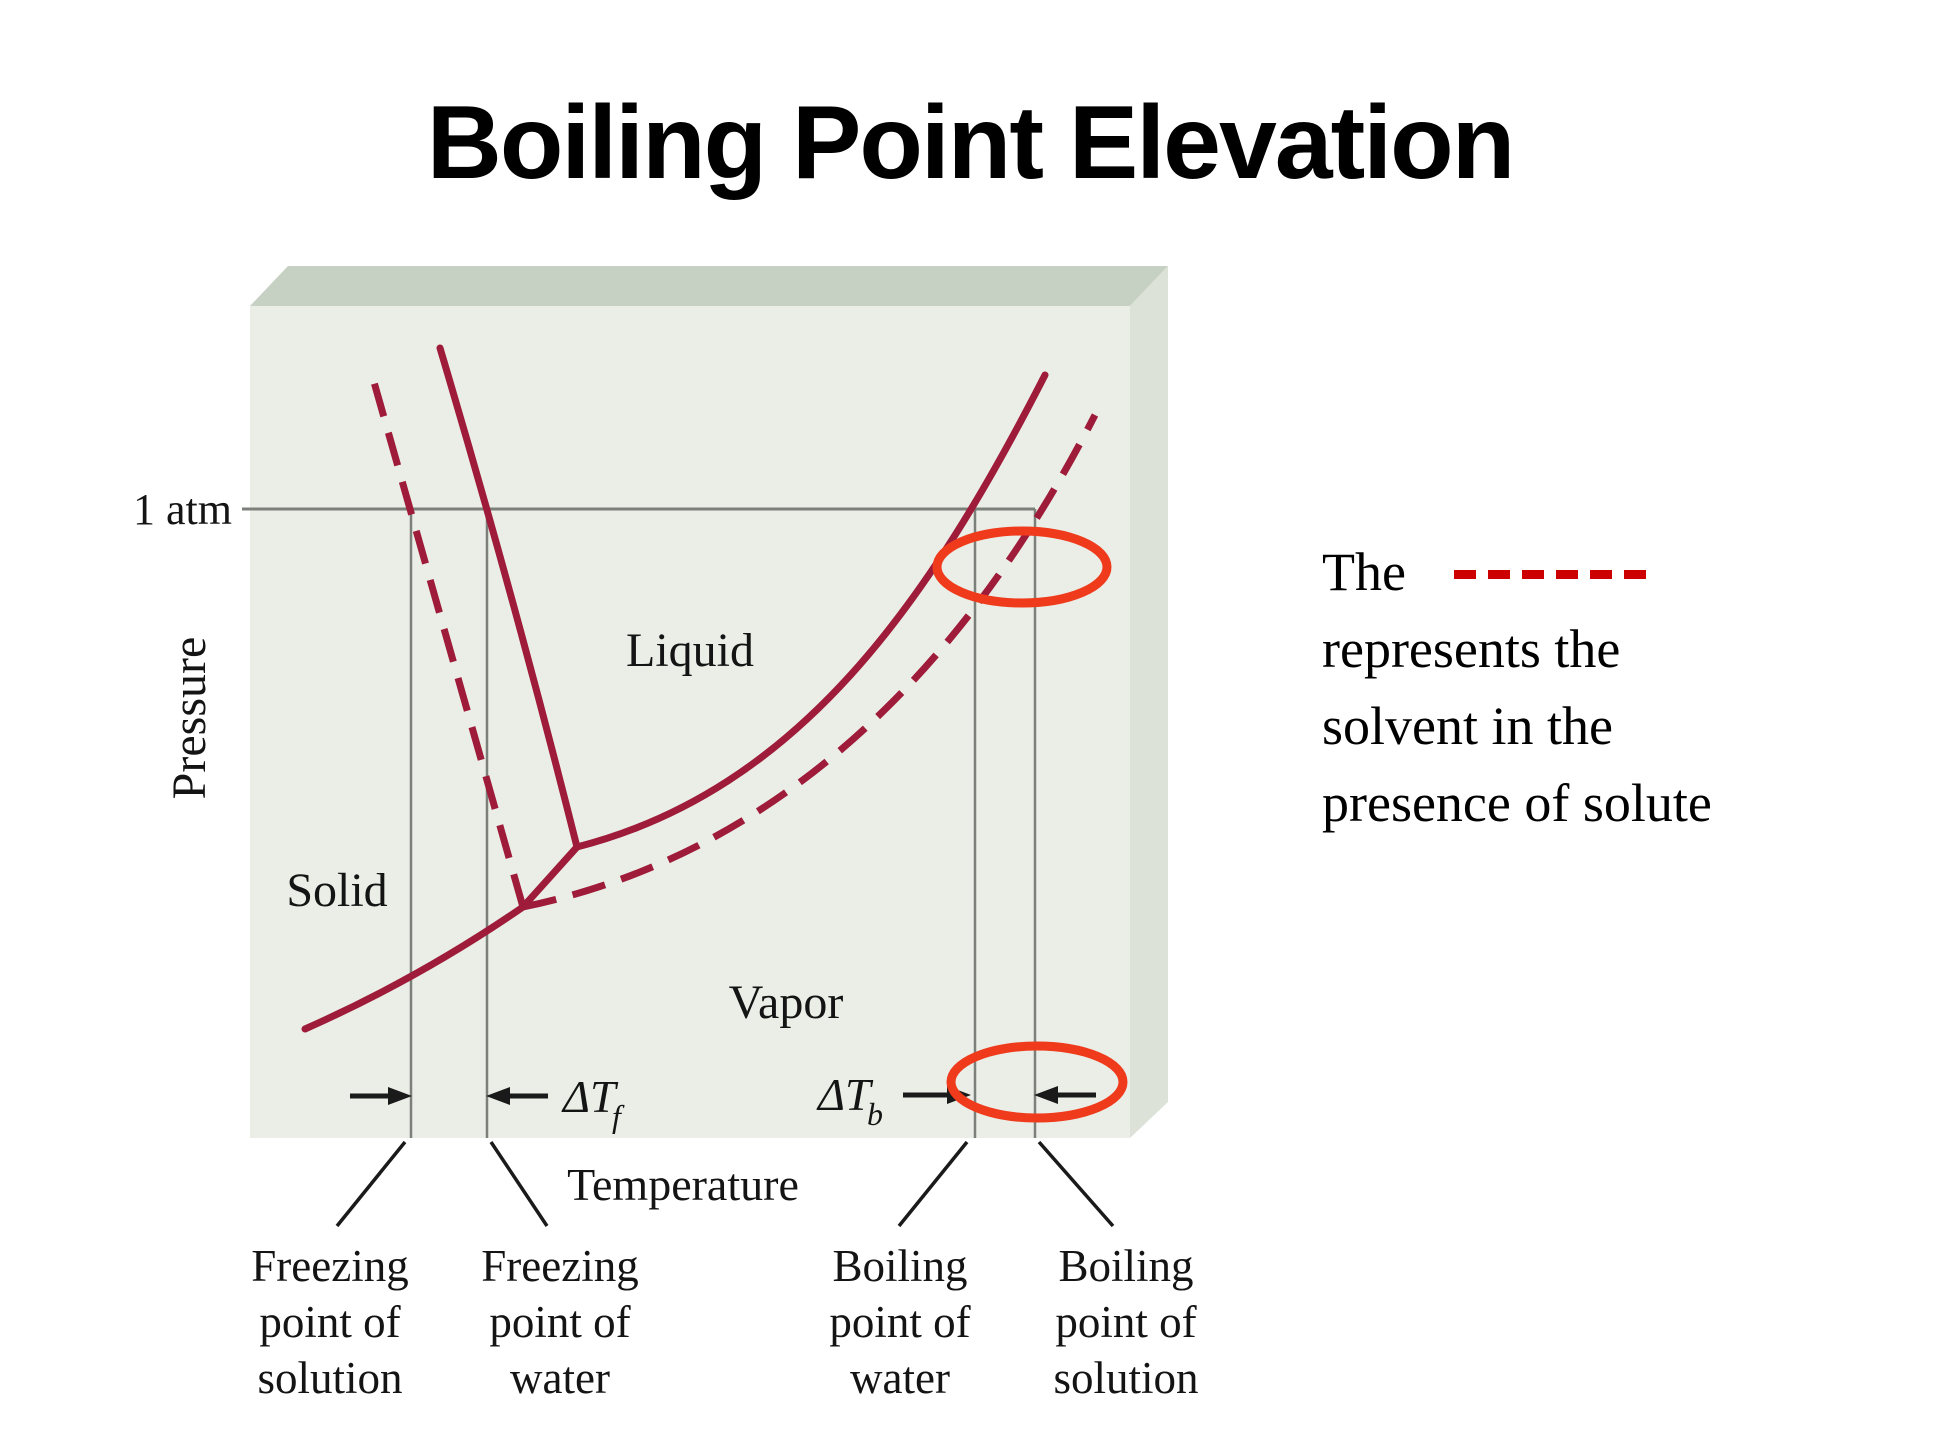 This screenshot has height=1450, width=1940. What do you see at coordinates (519, 1184) in the screenshot?
I see `pointer-freezing-water` at bounding box center [519, 1184].